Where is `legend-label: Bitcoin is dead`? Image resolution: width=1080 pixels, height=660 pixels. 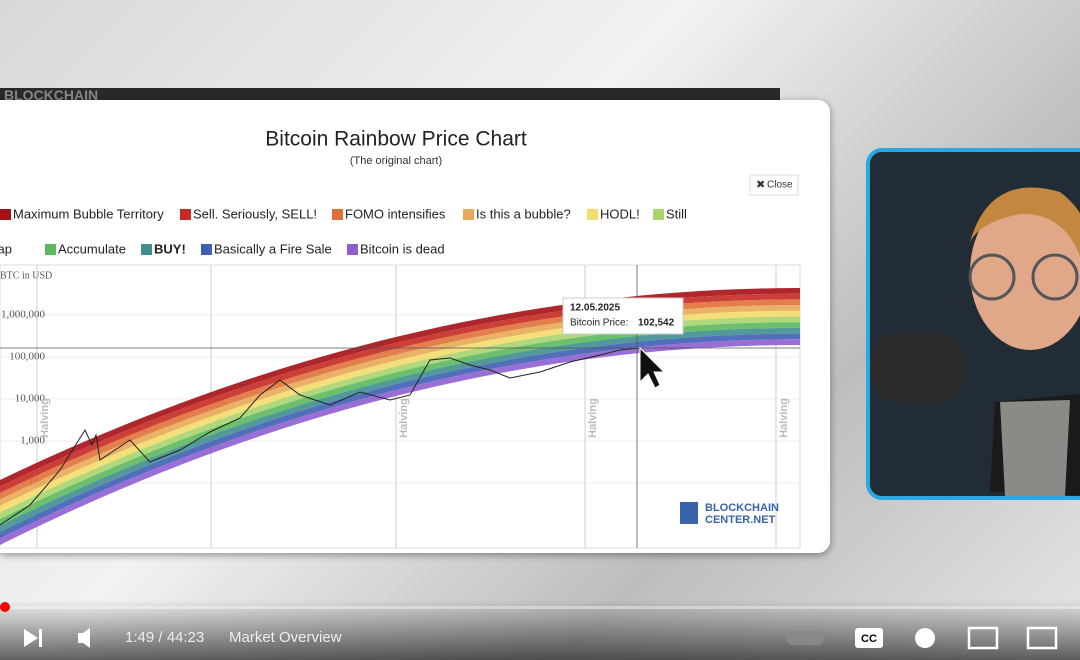 legend-label: Bitcoin is dead is located at coordinates (402, 248).